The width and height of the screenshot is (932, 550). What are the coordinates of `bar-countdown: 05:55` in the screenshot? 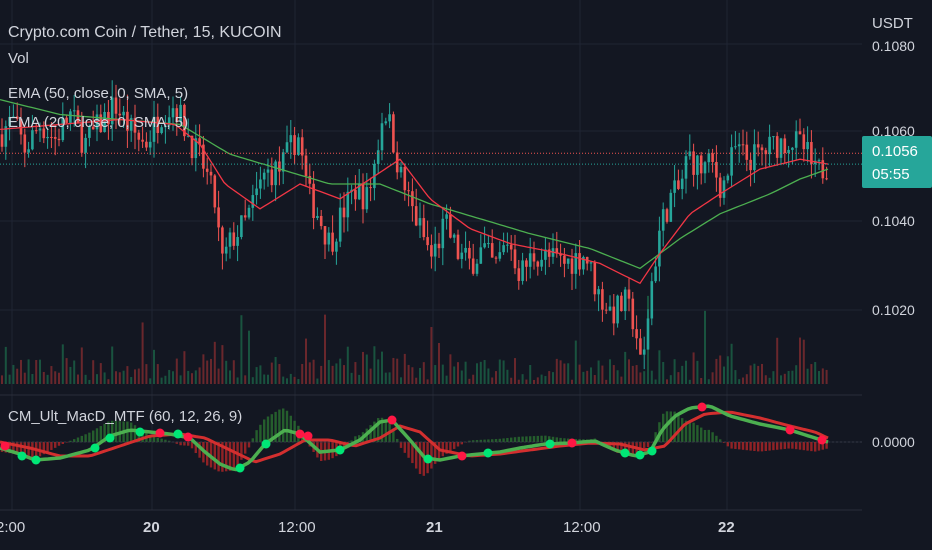 It's located at (891, 174).